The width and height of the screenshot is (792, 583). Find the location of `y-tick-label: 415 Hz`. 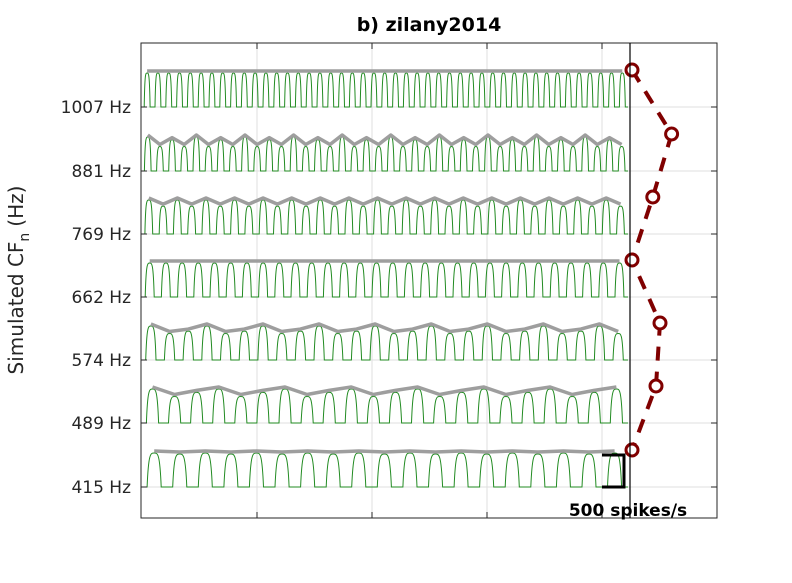

y-tick-label: 415 Hz is located at coordinates (101, 488).